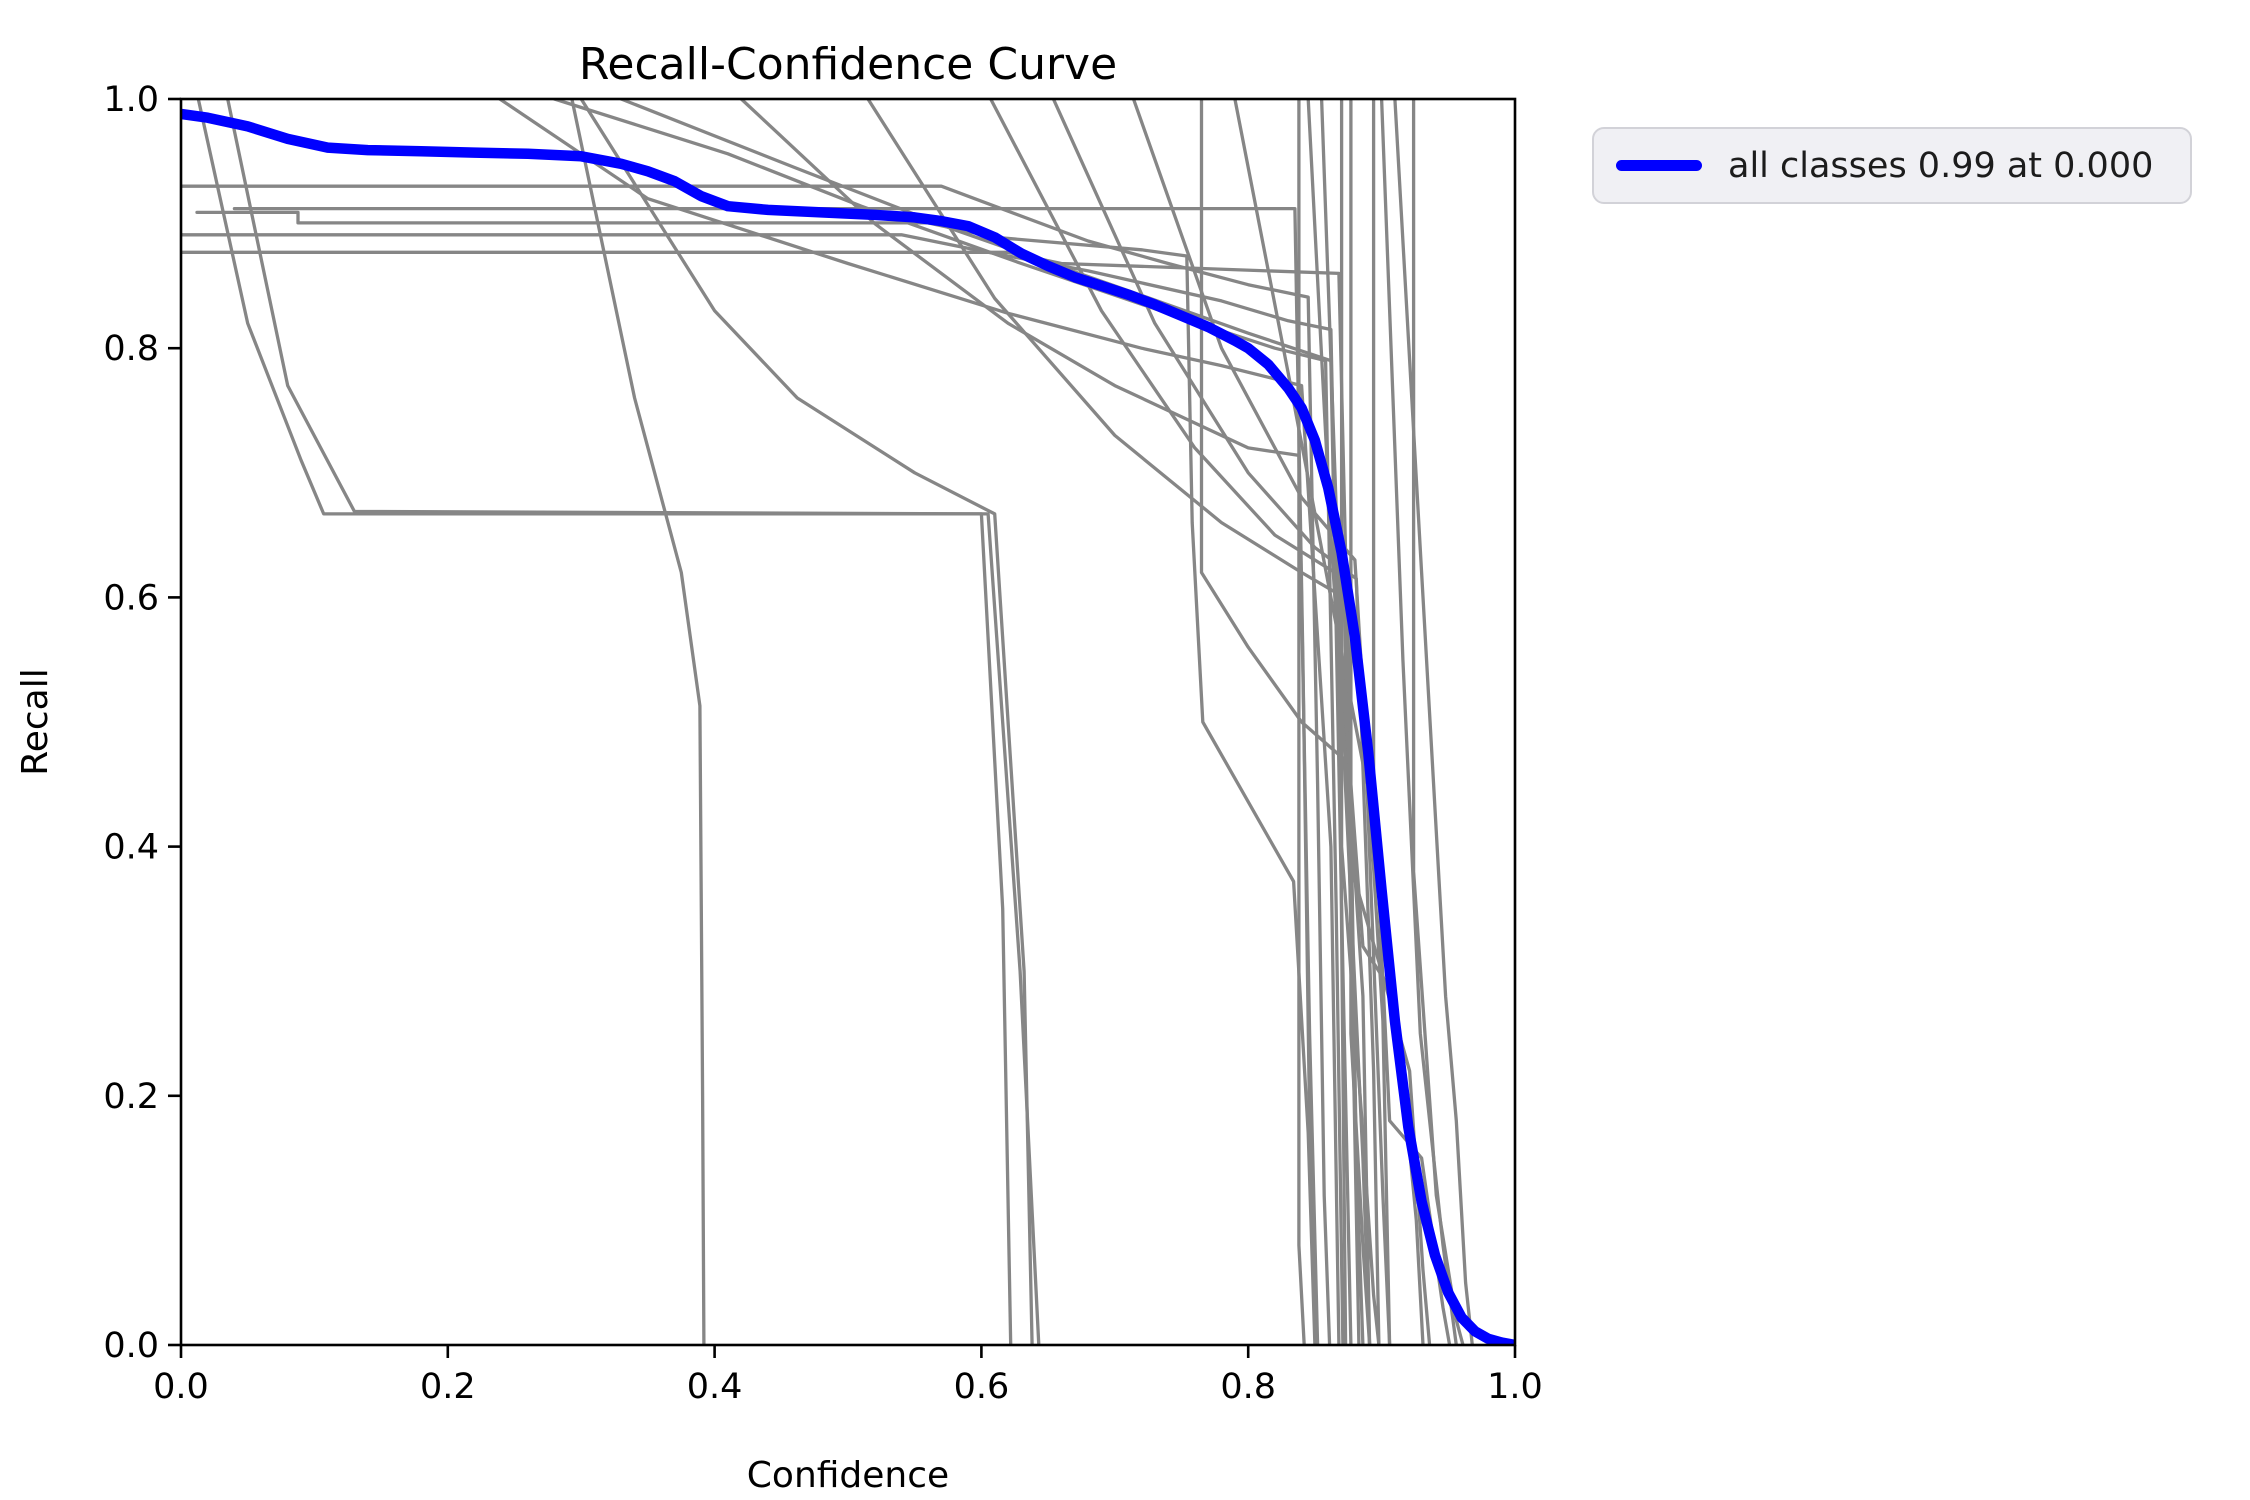  What do you see at coordinates (1659, 165) in the screenshot?
I see `all-classes-line-swatch` at bounding box center [1659, 165].